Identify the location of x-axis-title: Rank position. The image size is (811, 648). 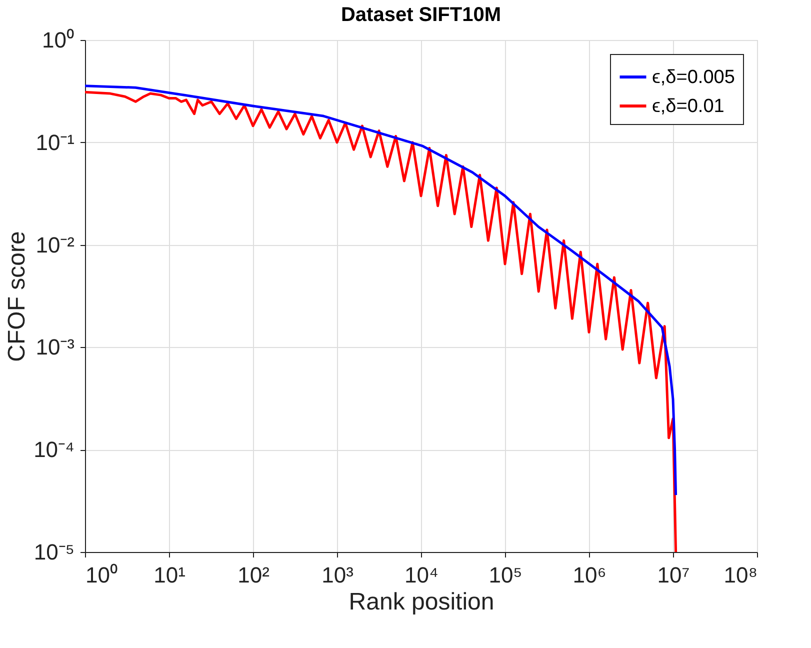
(421, 602).